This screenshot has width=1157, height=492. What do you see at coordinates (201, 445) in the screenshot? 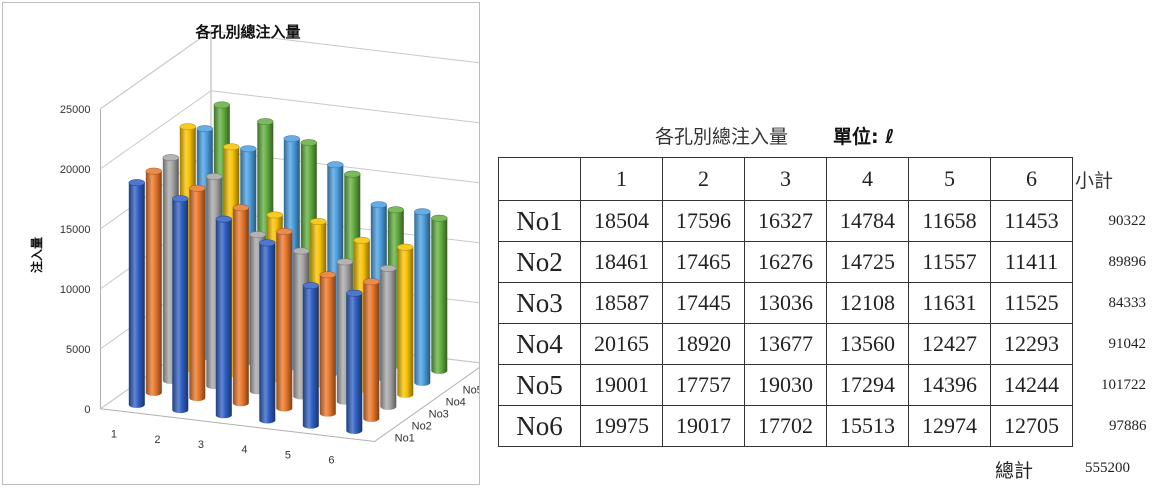
I see `x-tick-label: 3` at bounding box center [201, 445].